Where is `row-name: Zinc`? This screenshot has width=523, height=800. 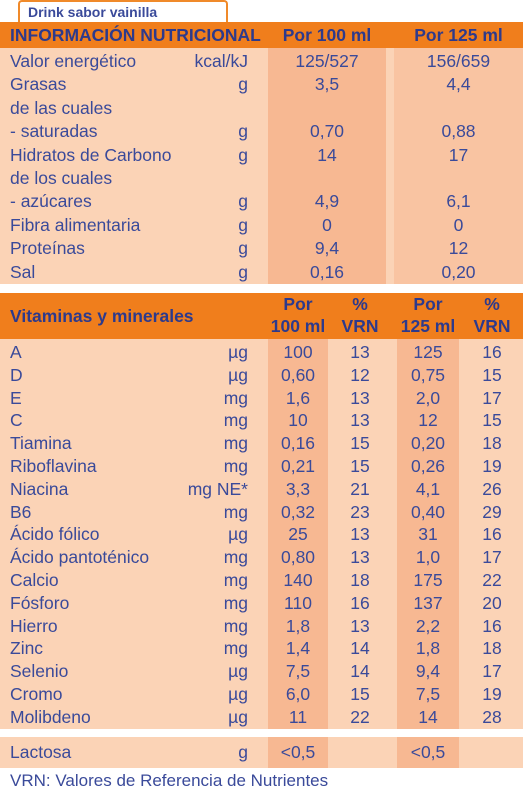 row-name: Zinc is located at coordinates (27, 648).